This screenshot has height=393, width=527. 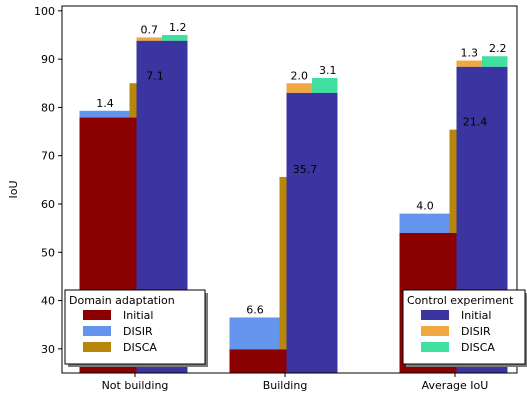 I want to click on y-axis: 30 40 50 60 70 80 90 100, so click(x=48, y=180).